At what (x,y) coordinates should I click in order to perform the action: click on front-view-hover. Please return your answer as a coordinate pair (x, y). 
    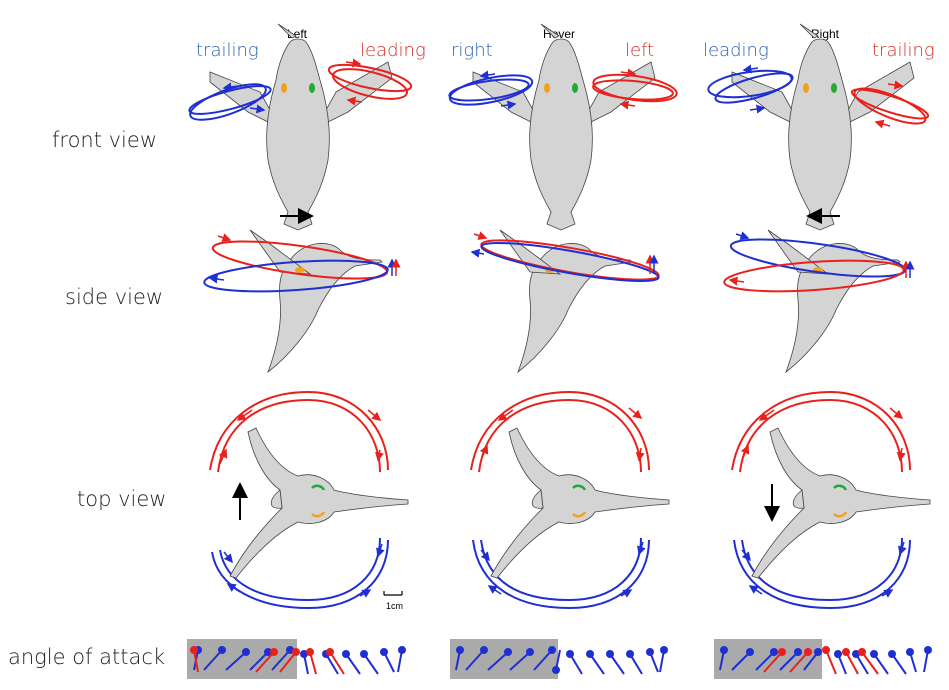
    Looking at the image, I should click on (563, 127).